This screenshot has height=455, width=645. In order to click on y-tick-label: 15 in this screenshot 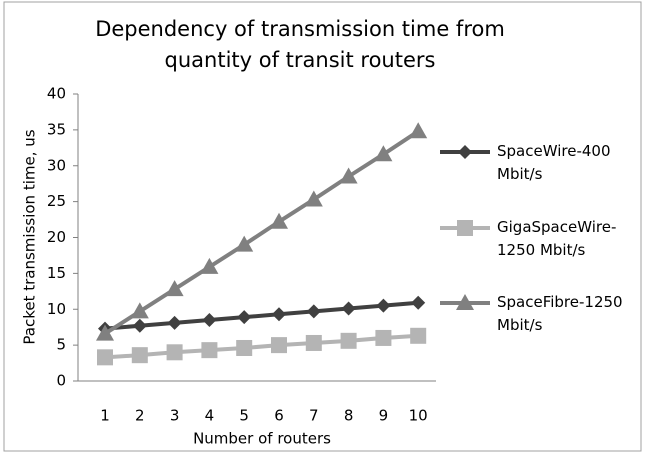, I will do `click(56, 273)`.